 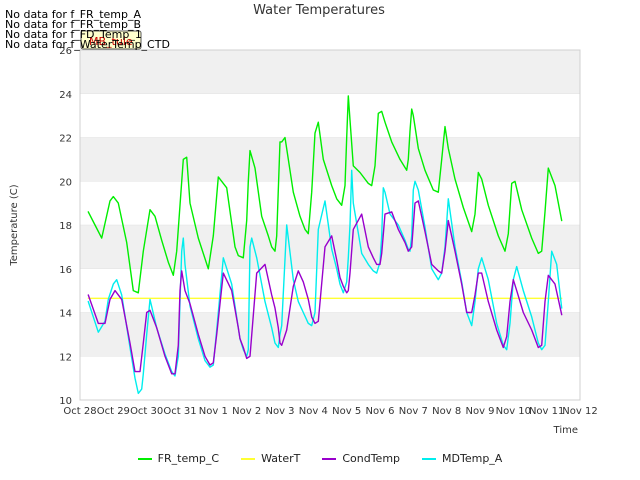 What do you see at coordinates (446, 411) in the screenshot?
I see `x-tick-label: Nov 8` at bounding box center [446, 411].